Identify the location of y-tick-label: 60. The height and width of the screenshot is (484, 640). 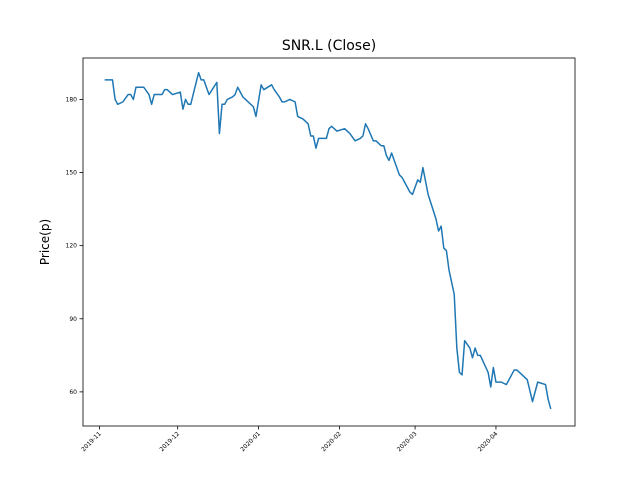
(73, 392).